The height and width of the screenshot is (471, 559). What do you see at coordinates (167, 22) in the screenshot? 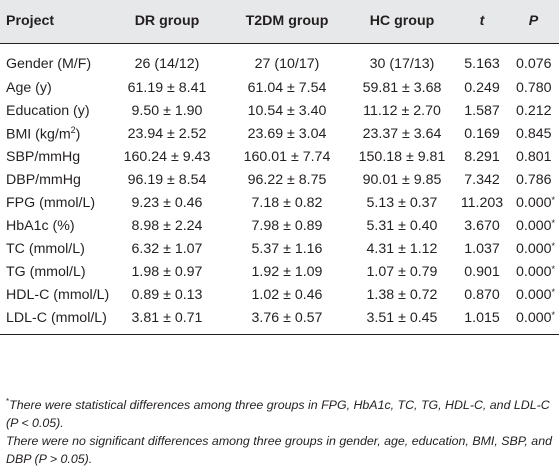
I see `header-dr-group: DR group` at bounding box center [167, 22].